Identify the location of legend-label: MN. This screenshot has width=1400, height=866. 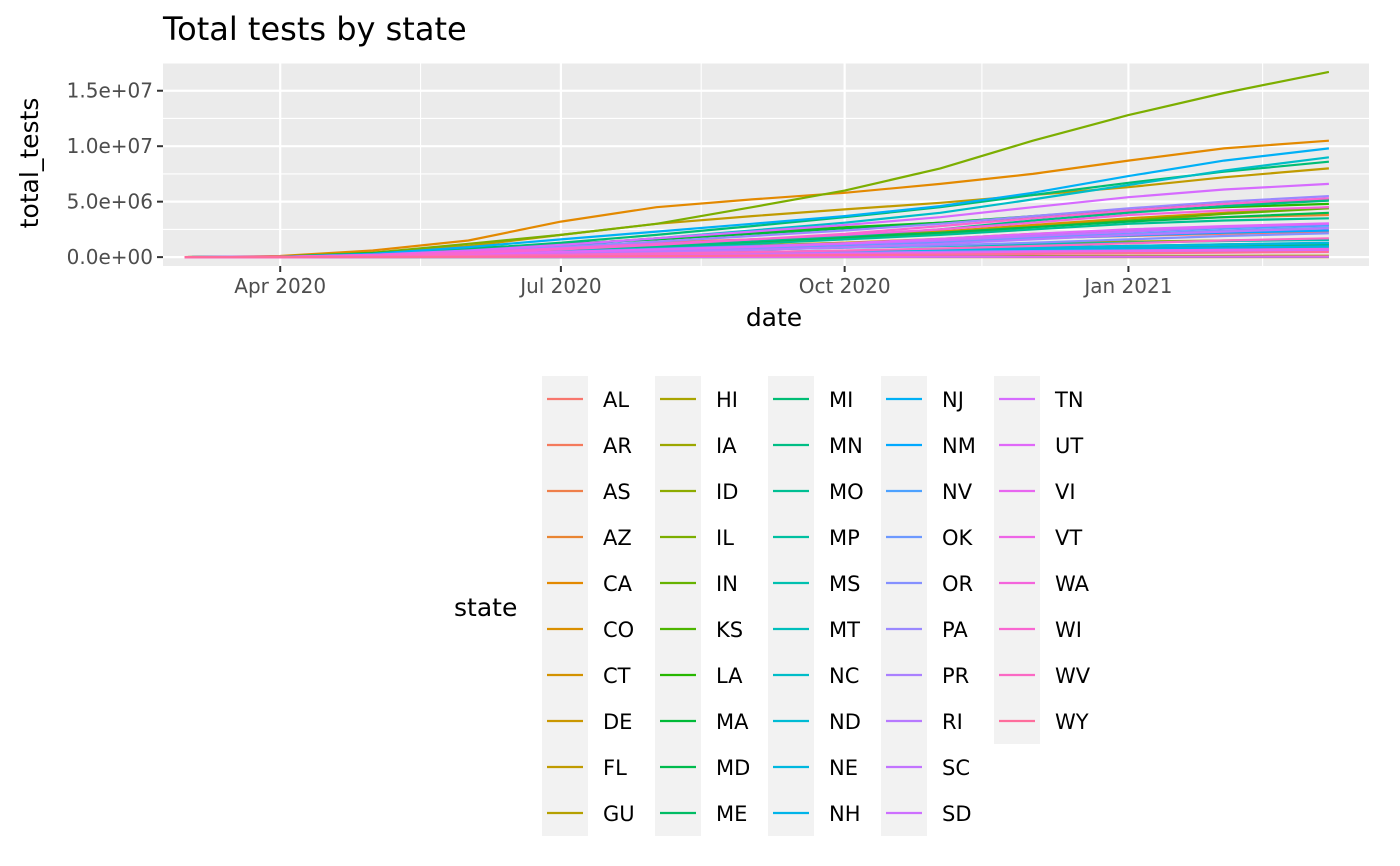
(846, 446).